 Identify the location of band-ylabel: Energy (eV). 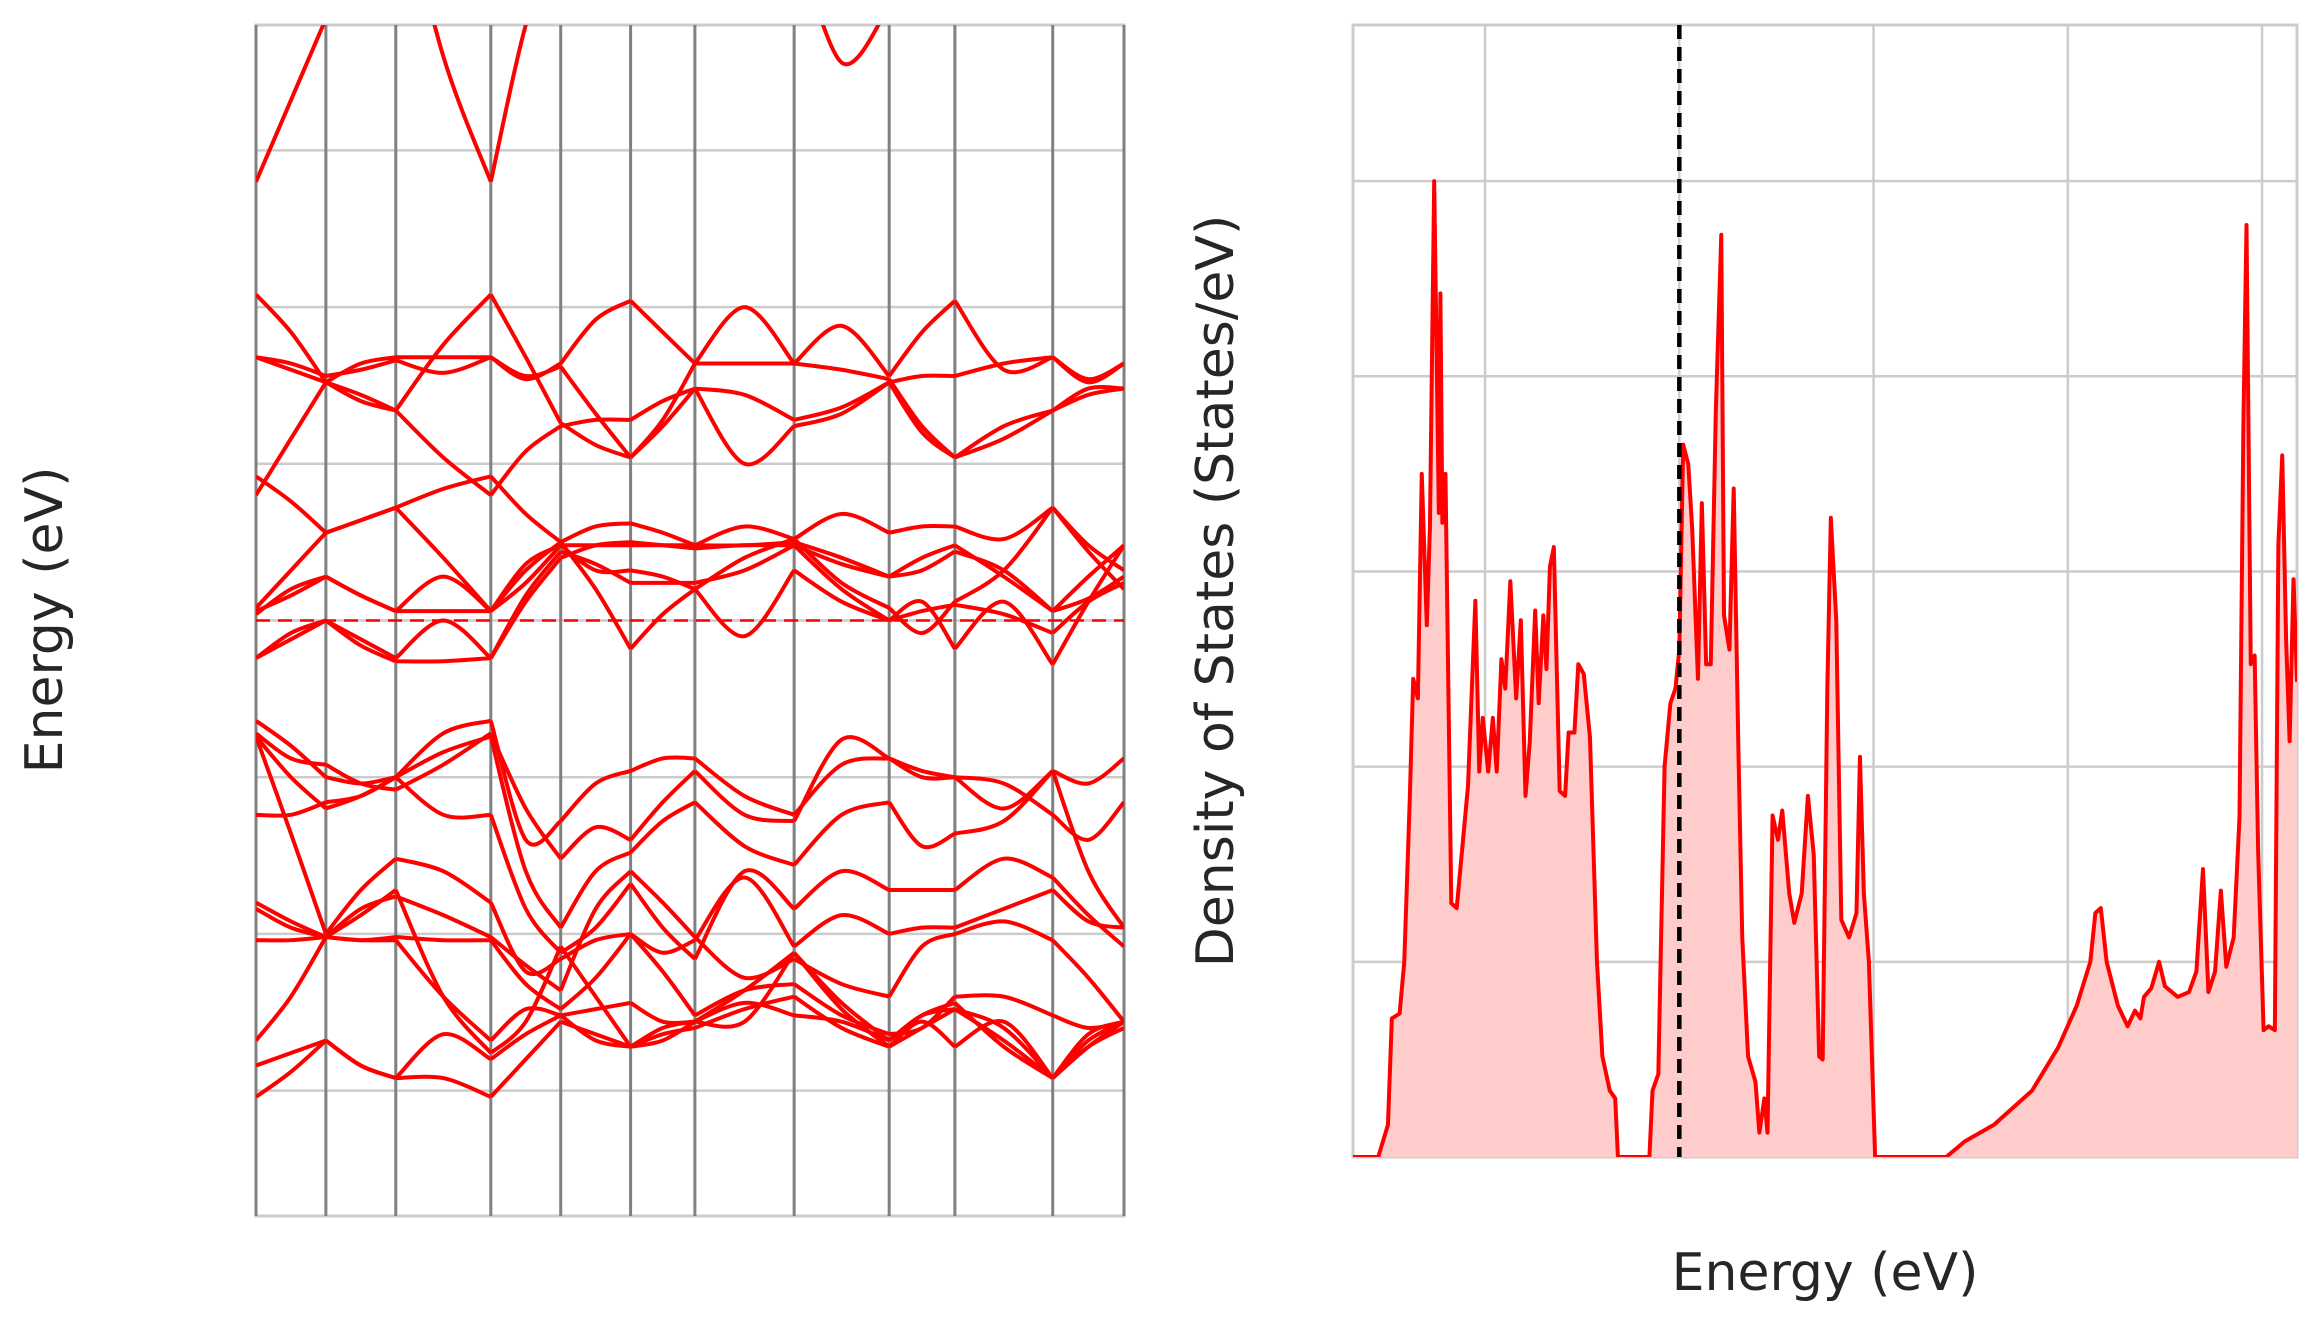
(45, 620).